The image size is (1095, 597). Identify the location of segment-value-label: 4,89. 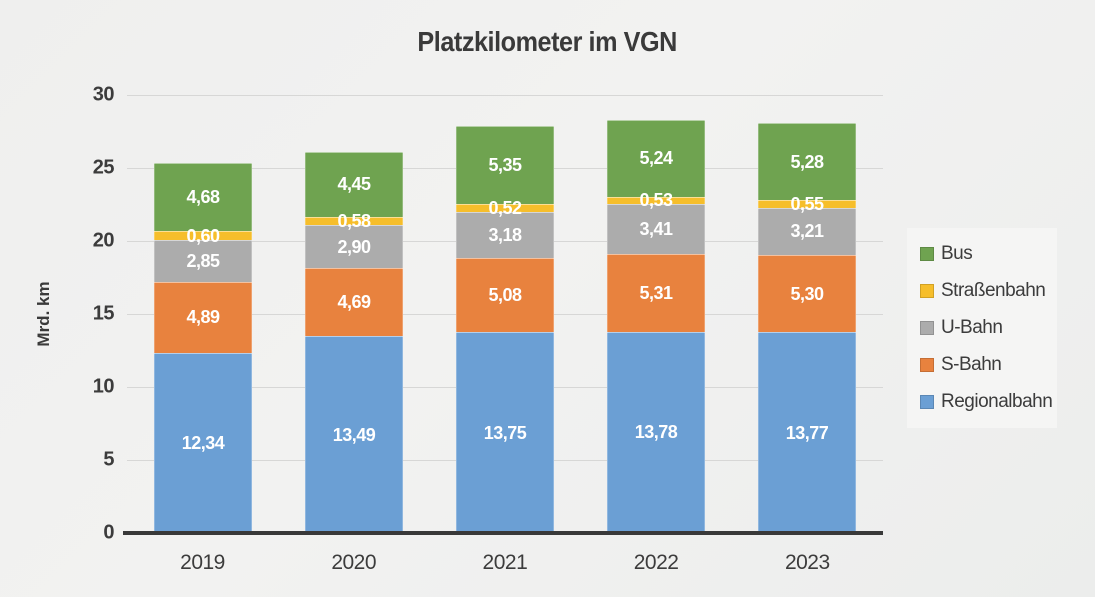
(203, 317).